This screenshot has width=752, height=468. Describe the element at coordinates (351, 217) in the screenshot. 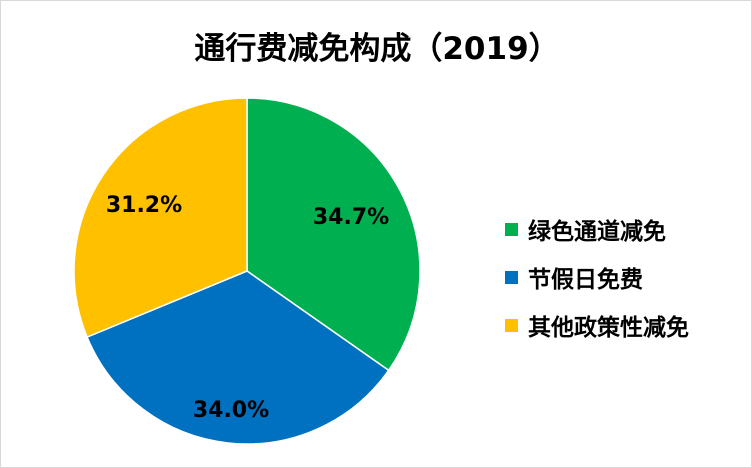

I see `data-label: 34.7%` at that location.